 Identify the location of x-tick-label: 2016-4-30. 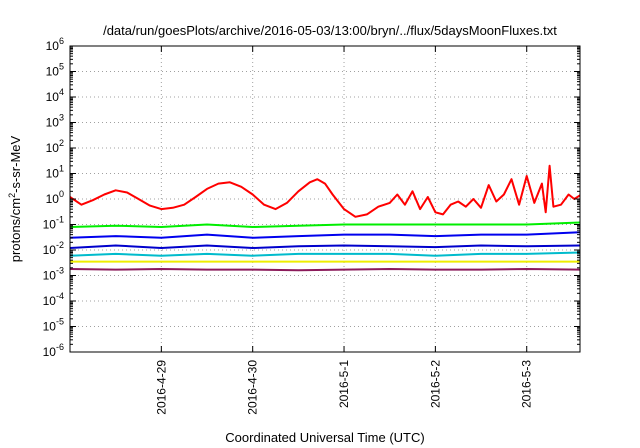
(253, 387).